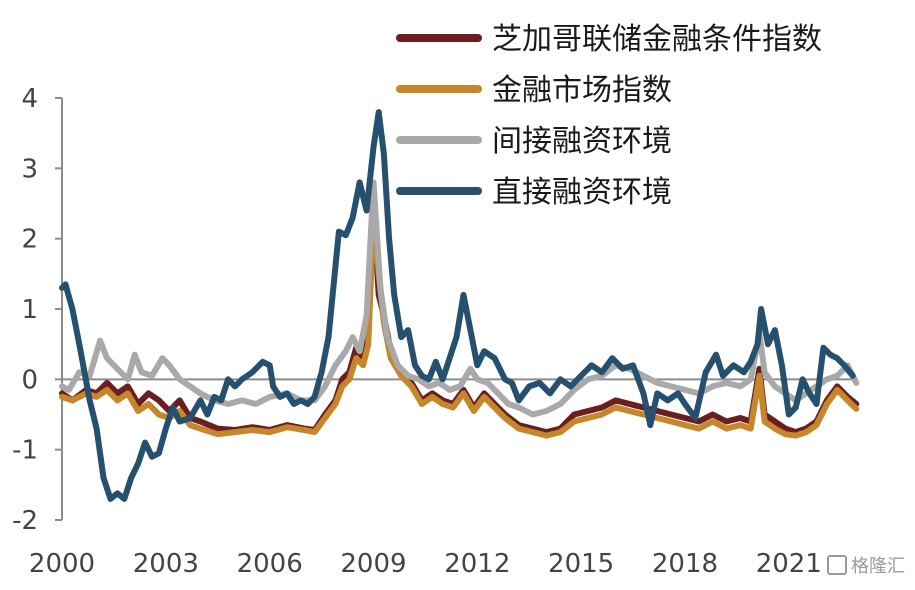 This screenshot has width=915, height=590. What do you see at coordinates (582, 192) in the screenshot?
I see `legend-label: 直接融资环境` at bounding box center [582, 192].